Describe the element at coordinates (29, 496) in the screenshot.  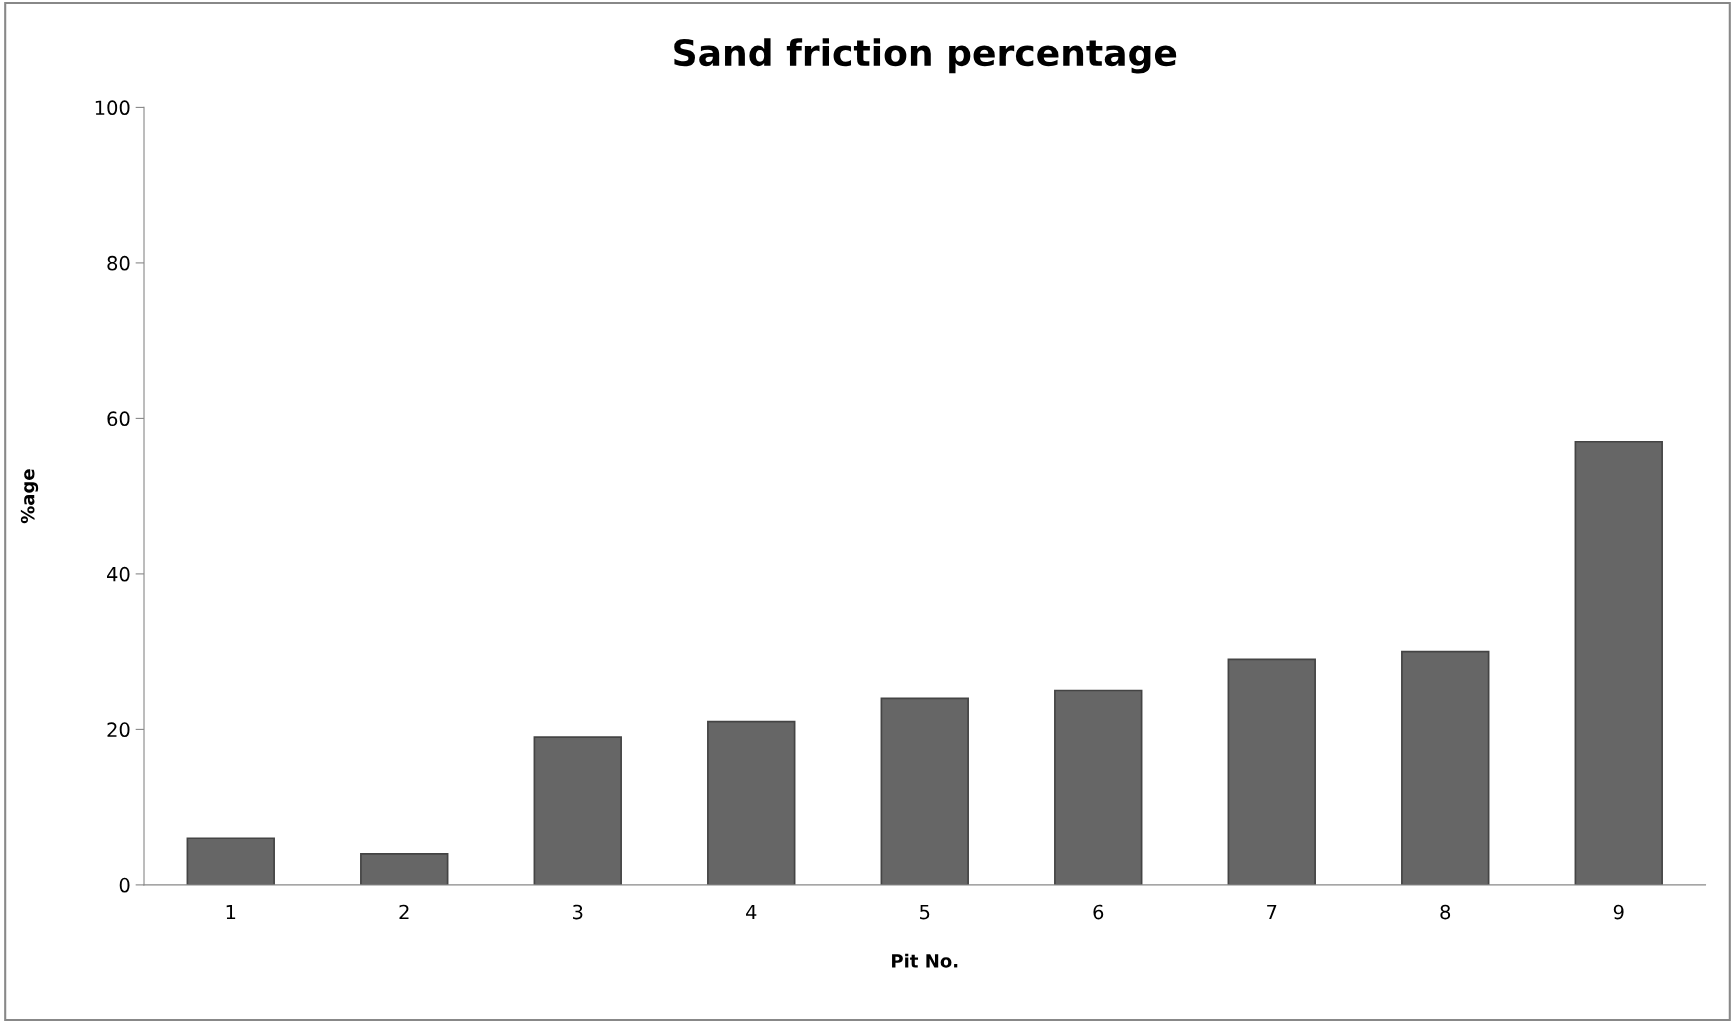
I see `y-axis-title: %age` at that location.